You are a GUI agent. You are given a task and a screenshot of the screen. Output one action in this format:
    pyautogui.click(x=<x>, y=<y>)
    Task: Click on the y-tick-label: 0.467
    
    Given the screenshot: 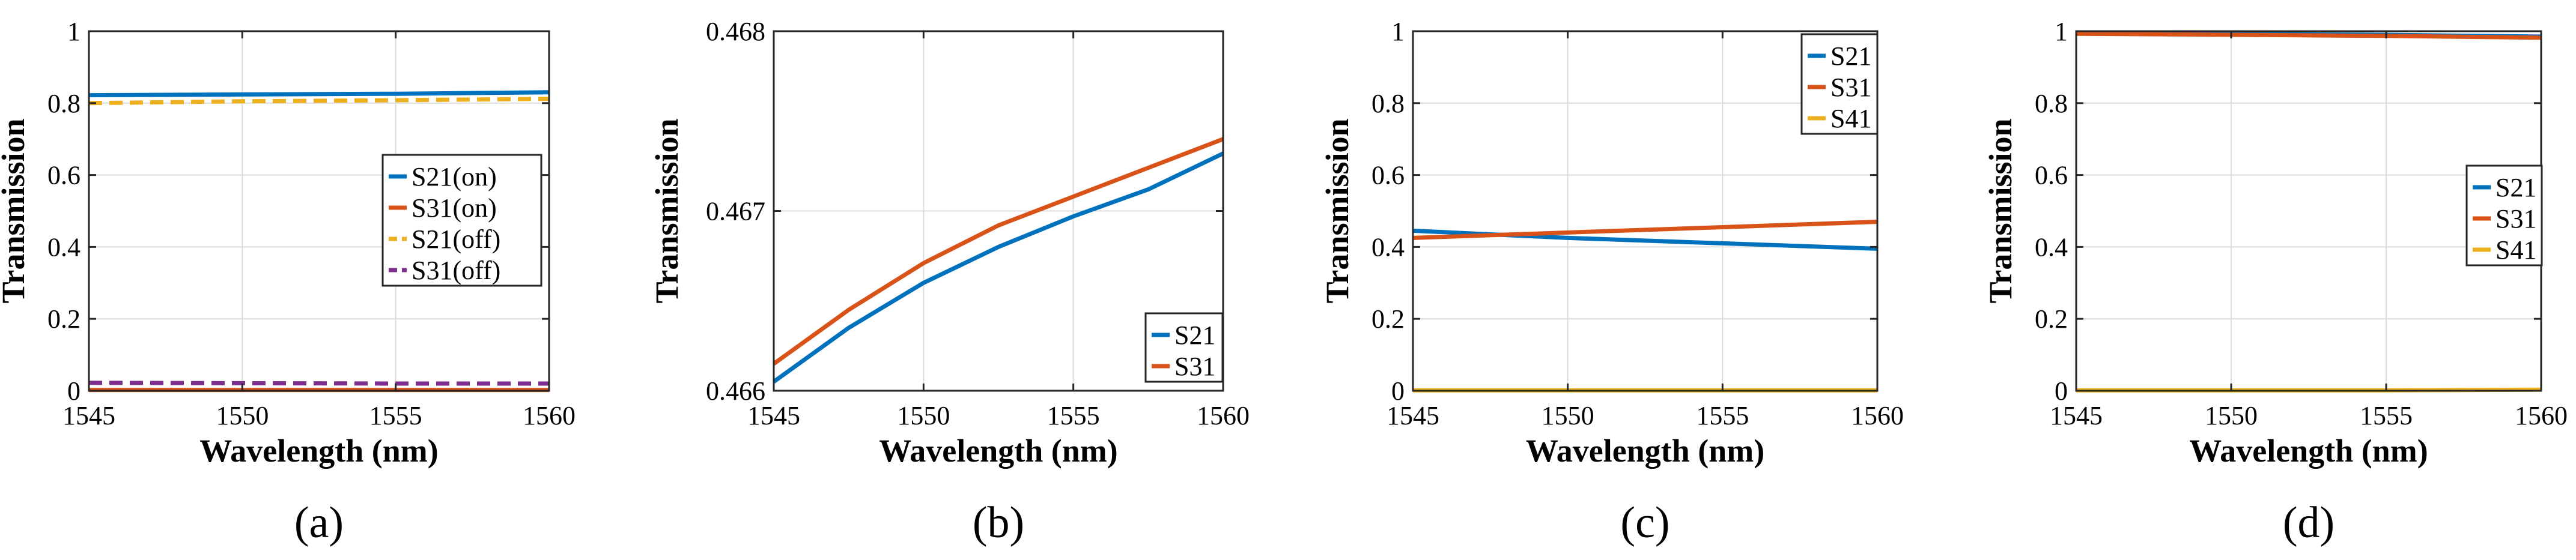 What is the action you would take?
    pyautogui.click(x=735, y=212)
    